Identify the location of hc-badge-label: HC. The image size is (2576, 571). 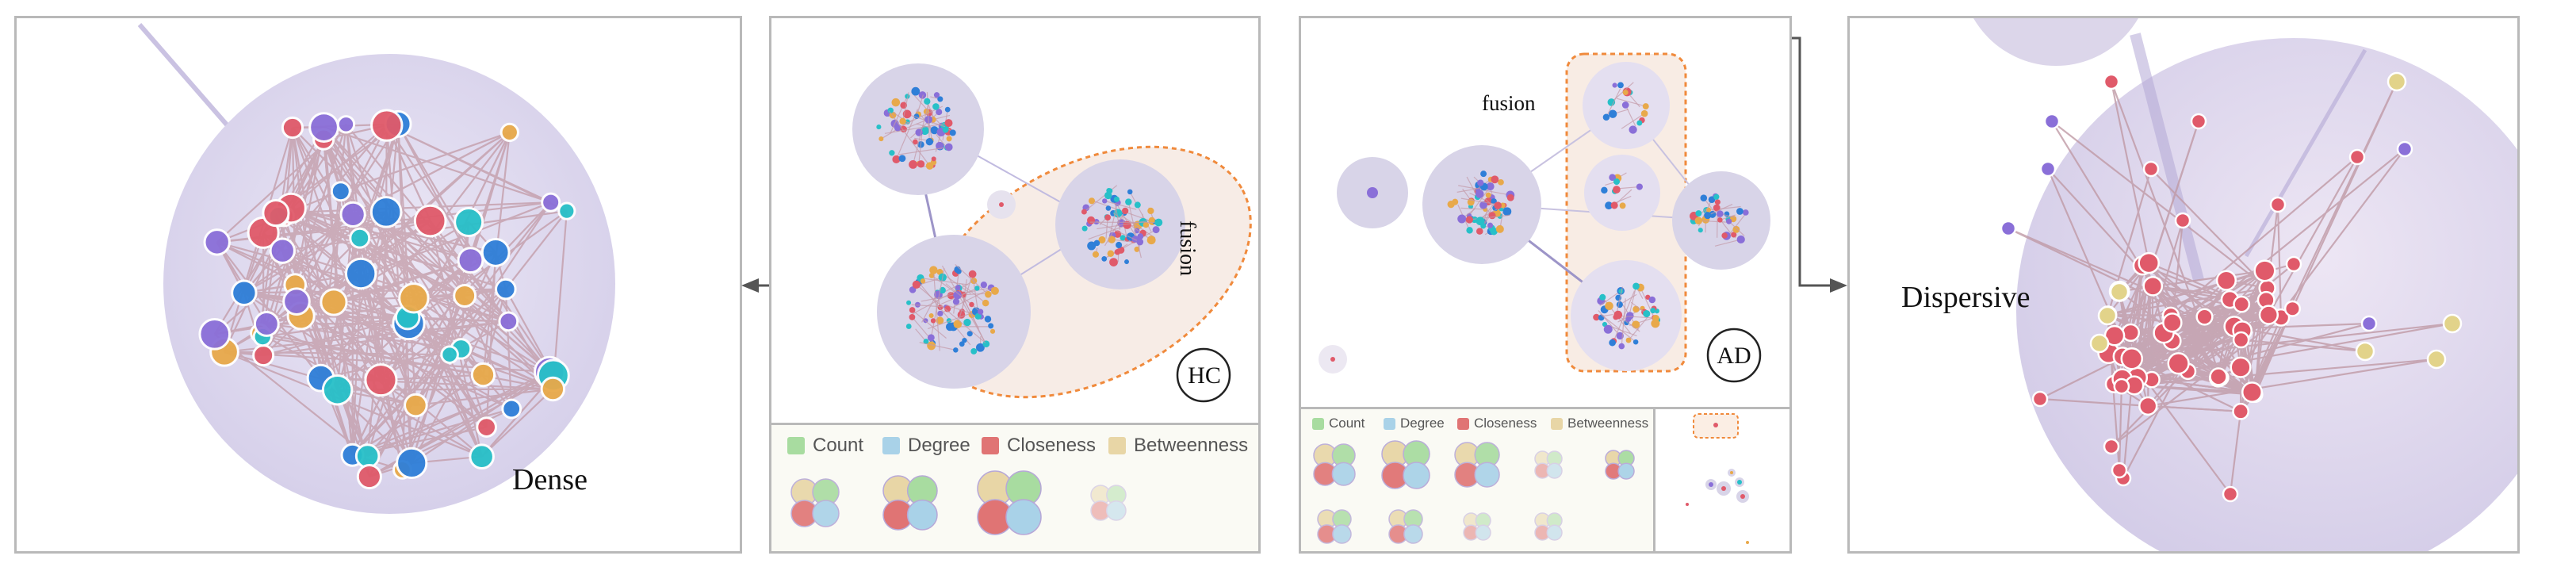
(1204, 375).